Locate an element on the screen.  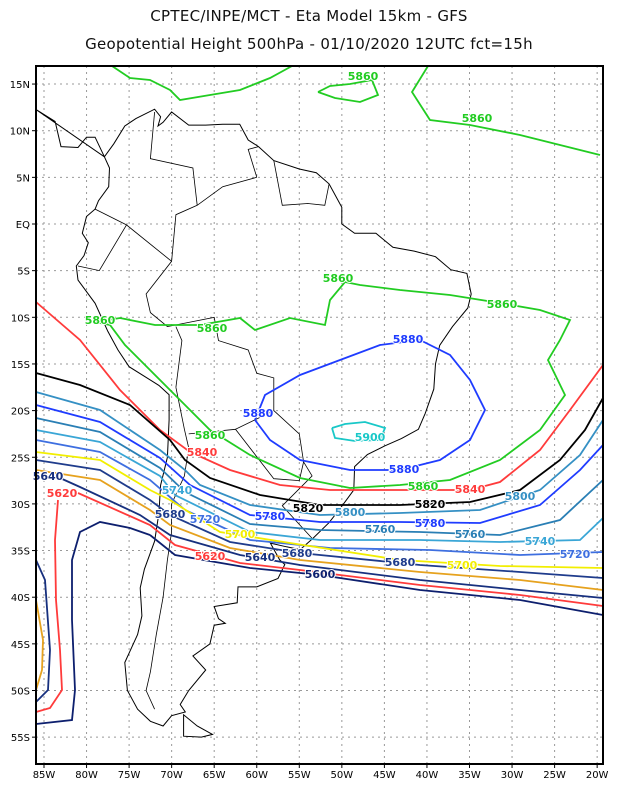
chart-title: CPTEC/INPE/MCT - Eta Model 15km - GFS is located at coordinates (309, 16).